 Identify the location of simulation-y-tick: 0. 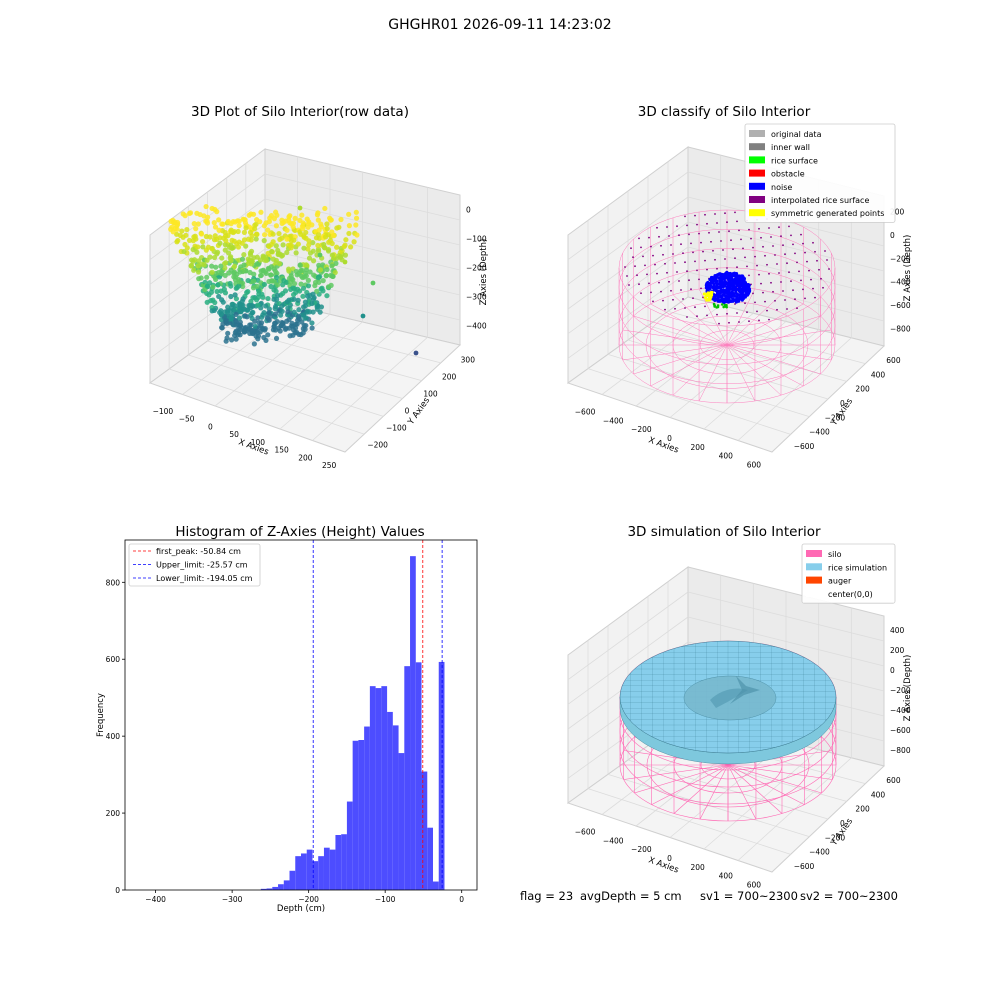
(842, 823).